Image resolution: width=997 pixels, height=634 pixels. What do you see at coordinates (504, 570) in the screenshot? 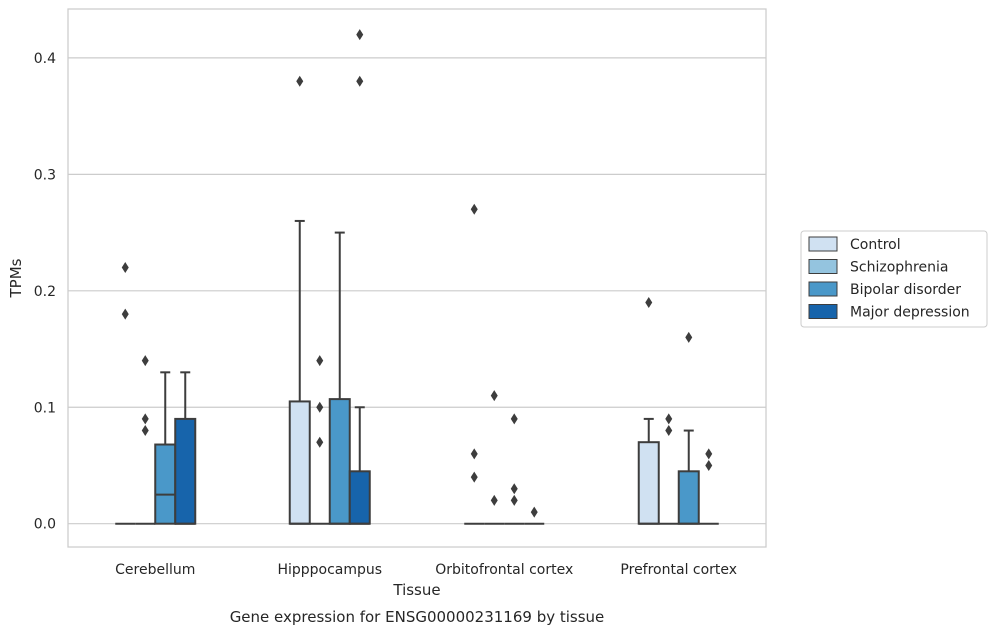
I see `x-tick-label: Orbitofrontal cortex` at bounding box center [504, 570].